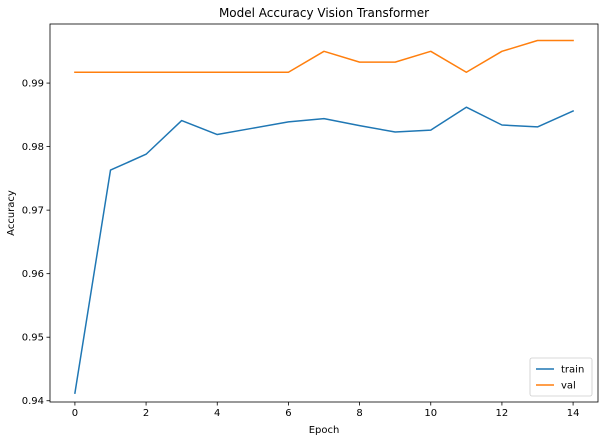 This screenshot has width=615, height=446. Describe the element at coordinates (33, 211) in the screenshot. I see `y-tick-label: 0.97` at that location.